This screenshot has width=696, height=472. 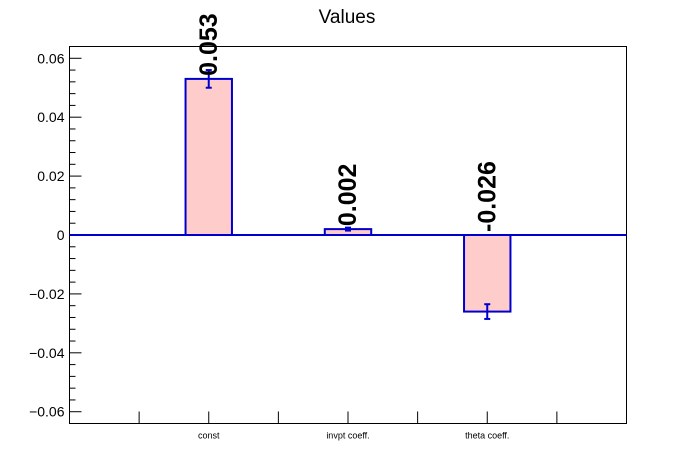 What do you see at coordinates (347, 436) in the screenshot?
I see `x-tick-label: invpt coeff.` at bounding box center [347, 436].